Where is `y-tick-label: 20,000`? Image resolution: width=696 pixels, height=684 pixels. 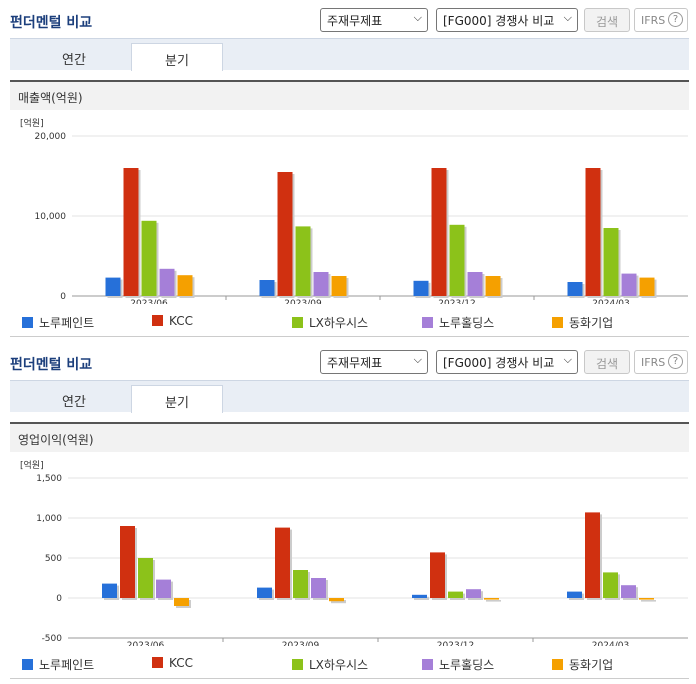 y-tick-label: 20,000 is located at coordinates (51, 137).